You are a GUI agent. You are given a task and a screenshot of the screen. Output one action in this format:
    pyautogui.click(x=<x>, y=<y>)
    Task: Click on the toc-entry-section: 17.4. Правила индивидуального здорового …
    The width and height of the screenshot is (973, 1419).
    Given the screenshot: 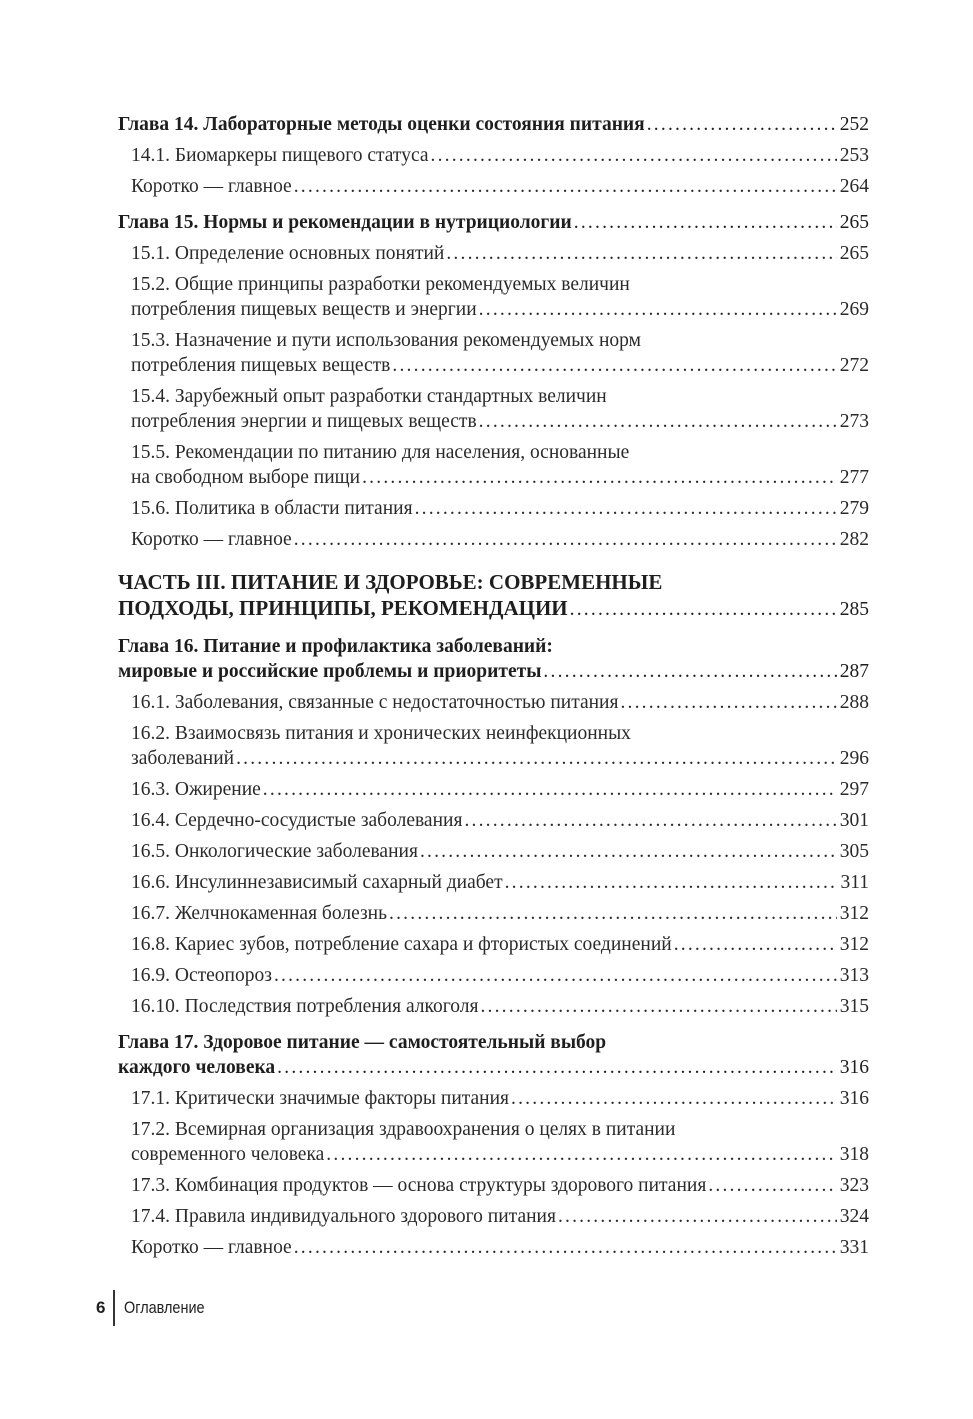 What is the action you would take?
    pyautogui.click(x=493, y=1216)
    